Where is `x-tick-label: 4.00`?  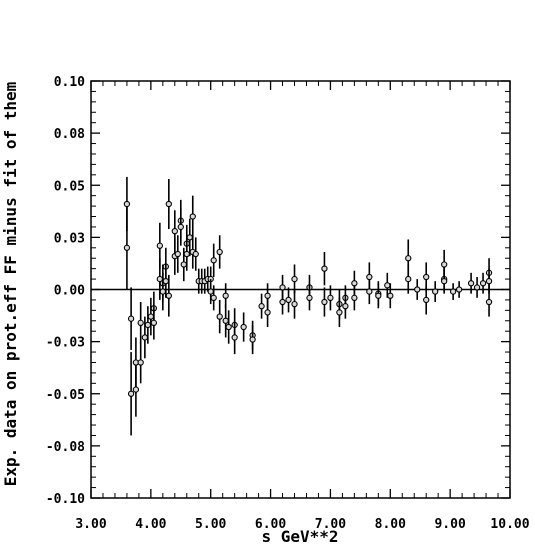
x-tick-label: 4.00 is located at coordinates (150, 524).